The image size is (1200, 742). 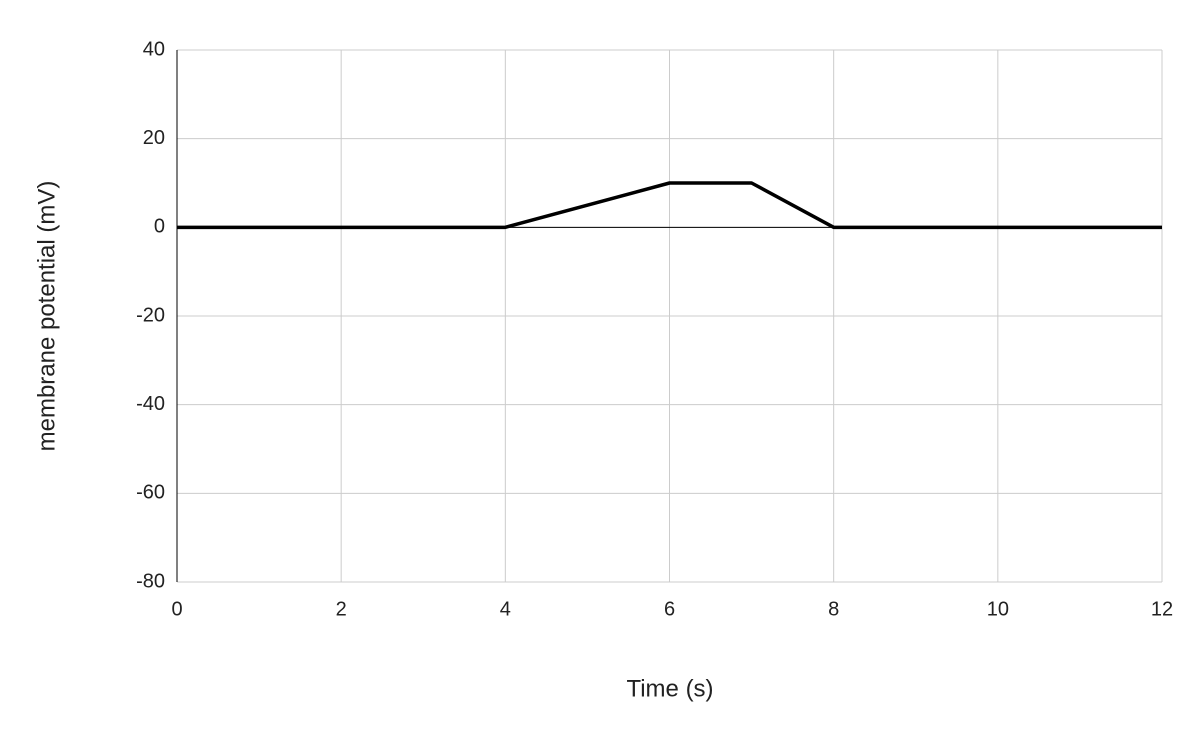 What do you see at coordinates (505, 609) in the screenshot?
I see `x-tick-label: 4` at bounding box center [505, 609].